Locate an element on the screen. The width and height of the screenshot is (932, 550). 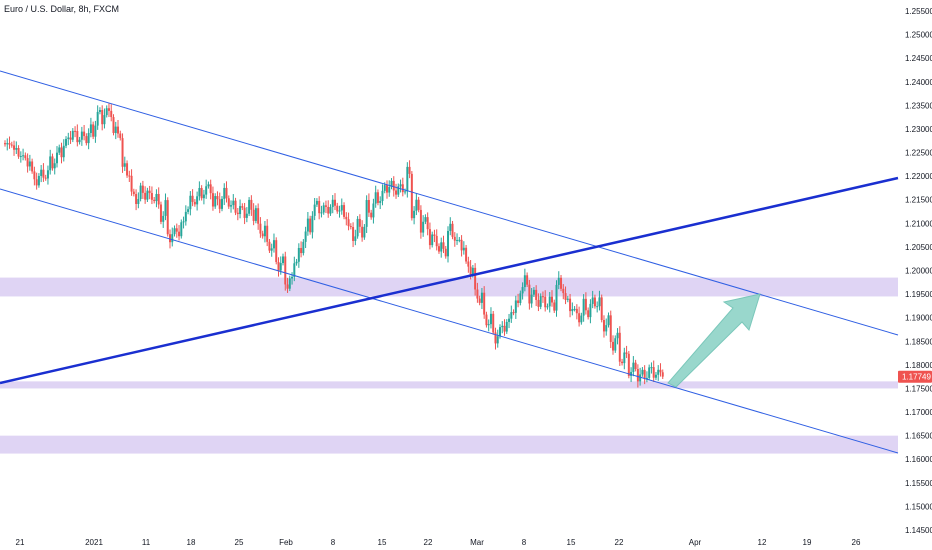
y-tick-label: 1.17000 is located at coordinates (918, 412).